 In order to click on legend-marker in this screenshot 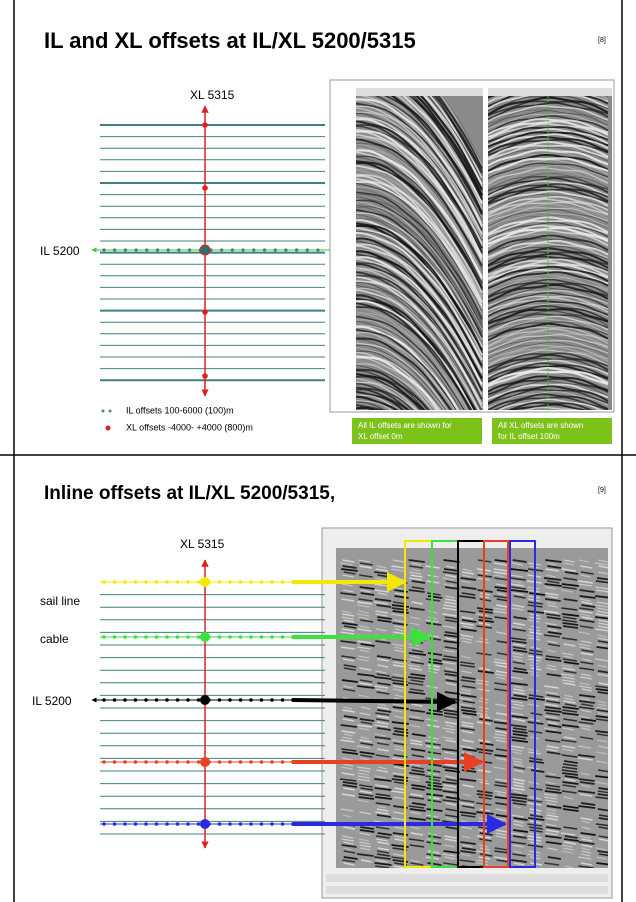, I will do `click(103, 411)`.